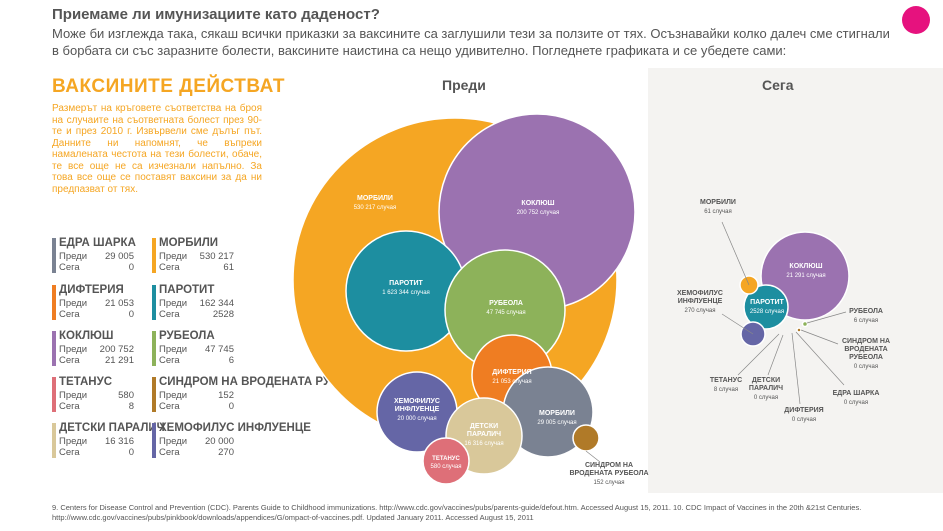 Image resolution: width=943 pixels, height=531 pixels. Describe the element at coordinates (505, 308) in the screenshot. I see `before-label-rubella: РУБЕОЛА 47 745 случая` at that location.